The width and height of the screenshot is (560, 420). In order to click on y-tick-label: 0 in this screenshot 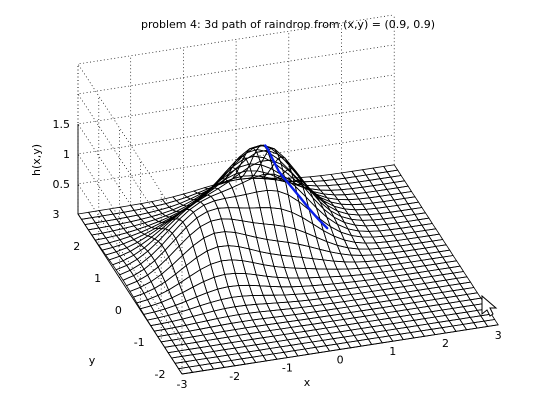, I will do `click(118, 310)`.